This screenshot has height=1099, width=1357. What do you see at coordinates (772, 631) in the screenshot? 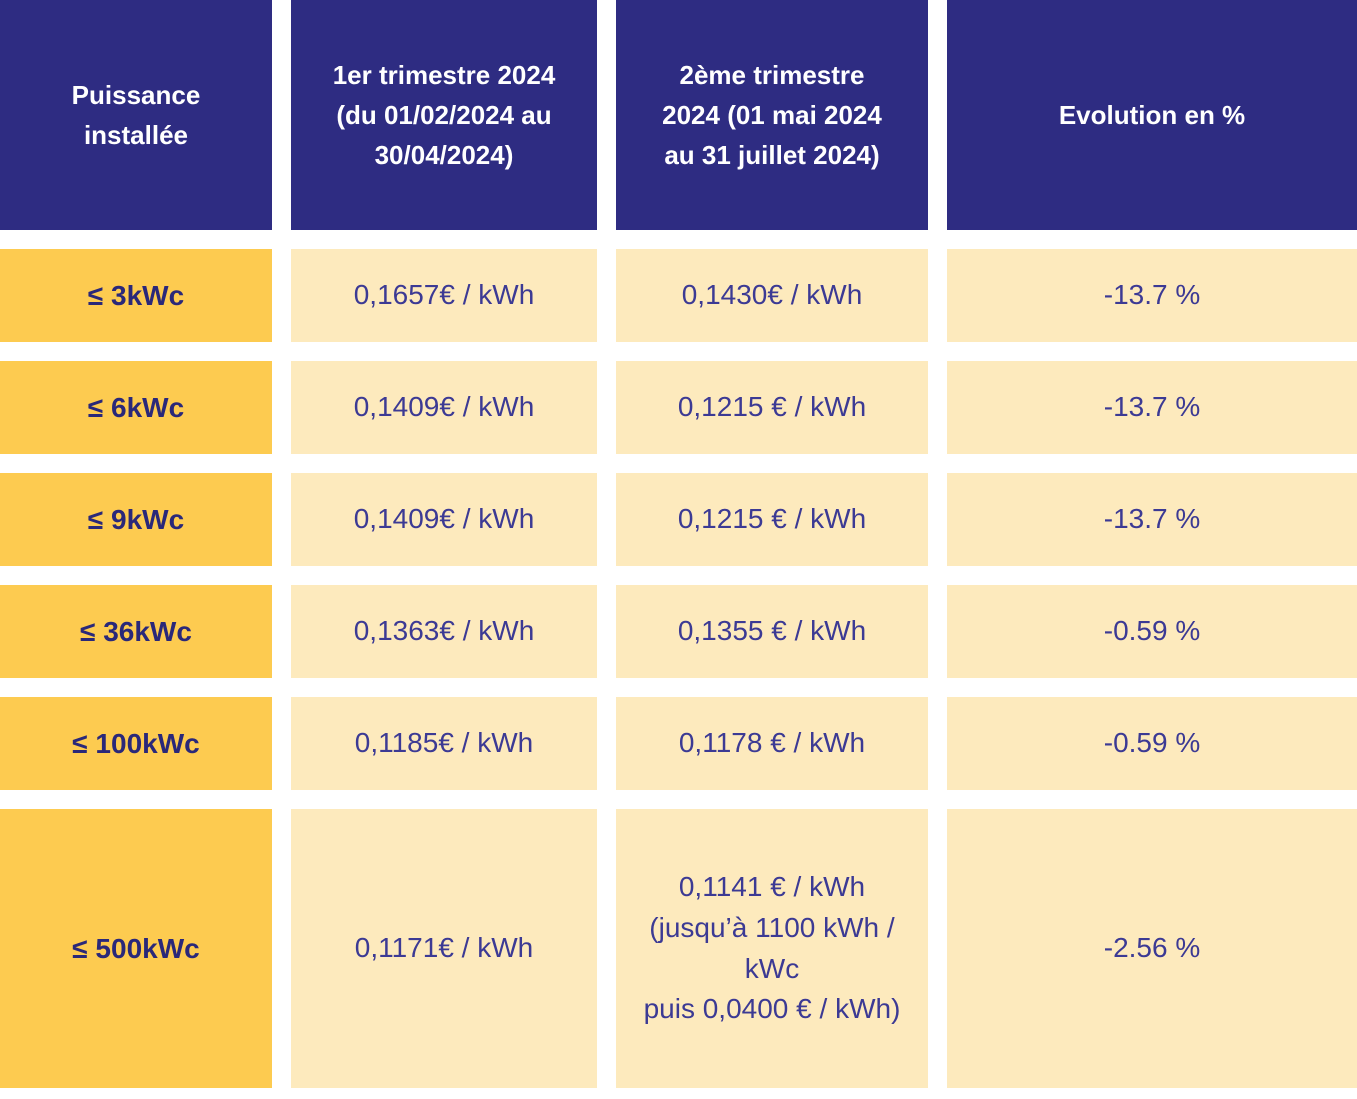
I see `row-36kwc-q2-tariff: 0,1355 € / kWh` at bounding box center [772, 631].